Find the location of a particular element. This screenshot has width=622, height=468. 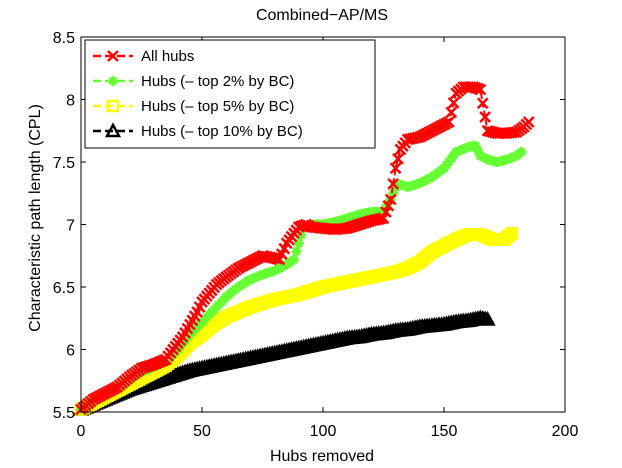

legend-entry: All hubs is located at coordinates (143, 56).